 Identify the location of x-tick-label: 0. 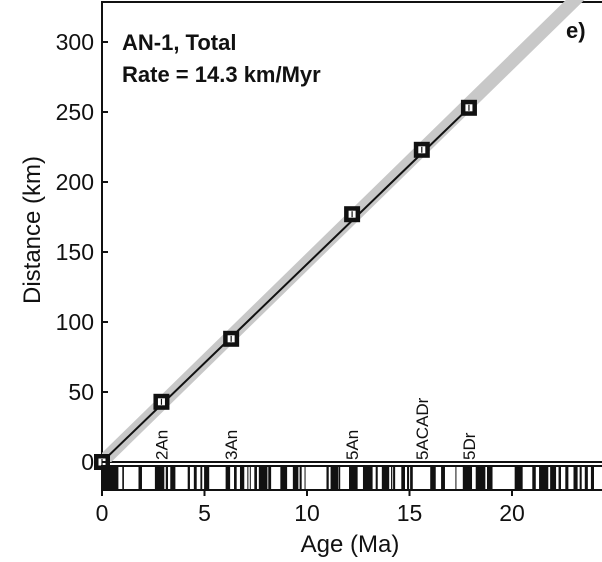
(102, 513).